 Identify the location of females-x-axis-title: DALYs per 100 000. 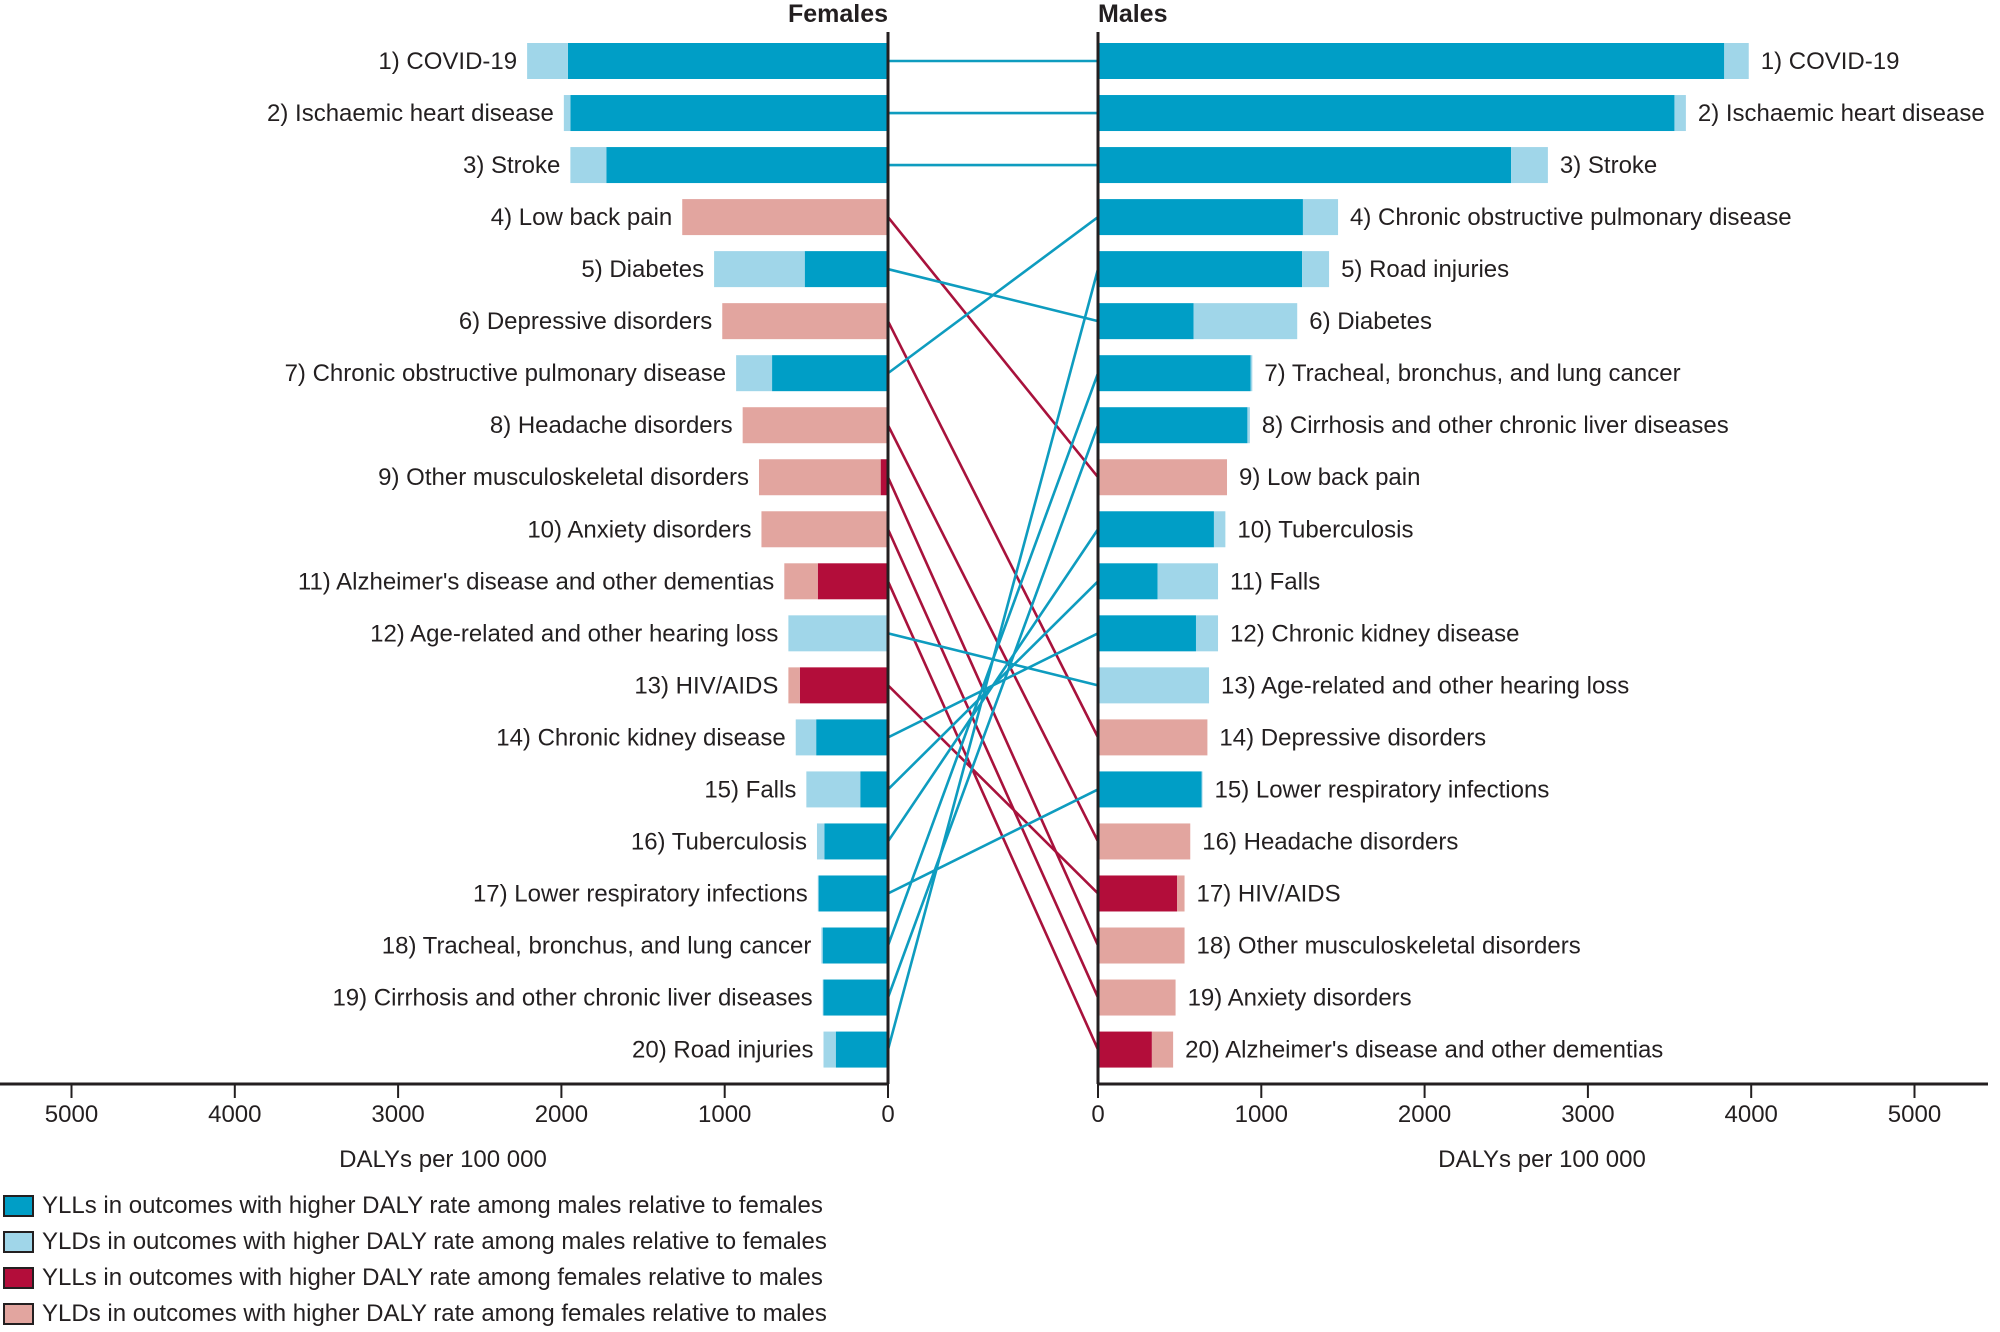
(443, 1159).